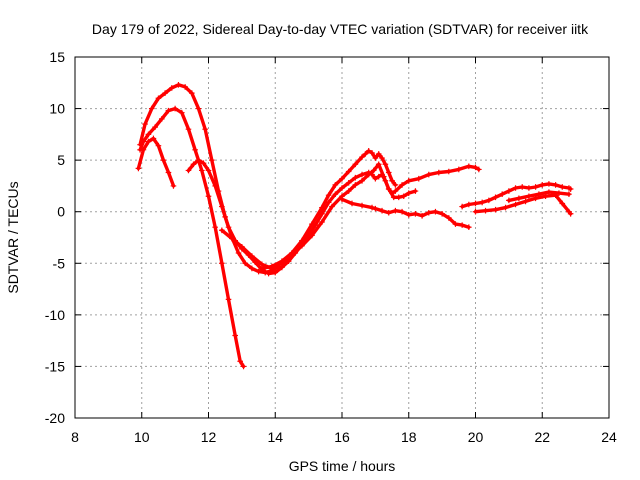  What do you see at coordinates (209, 437) in the screenshot?
I see `x-tick-label: 12` at bounding box center [209, 437].